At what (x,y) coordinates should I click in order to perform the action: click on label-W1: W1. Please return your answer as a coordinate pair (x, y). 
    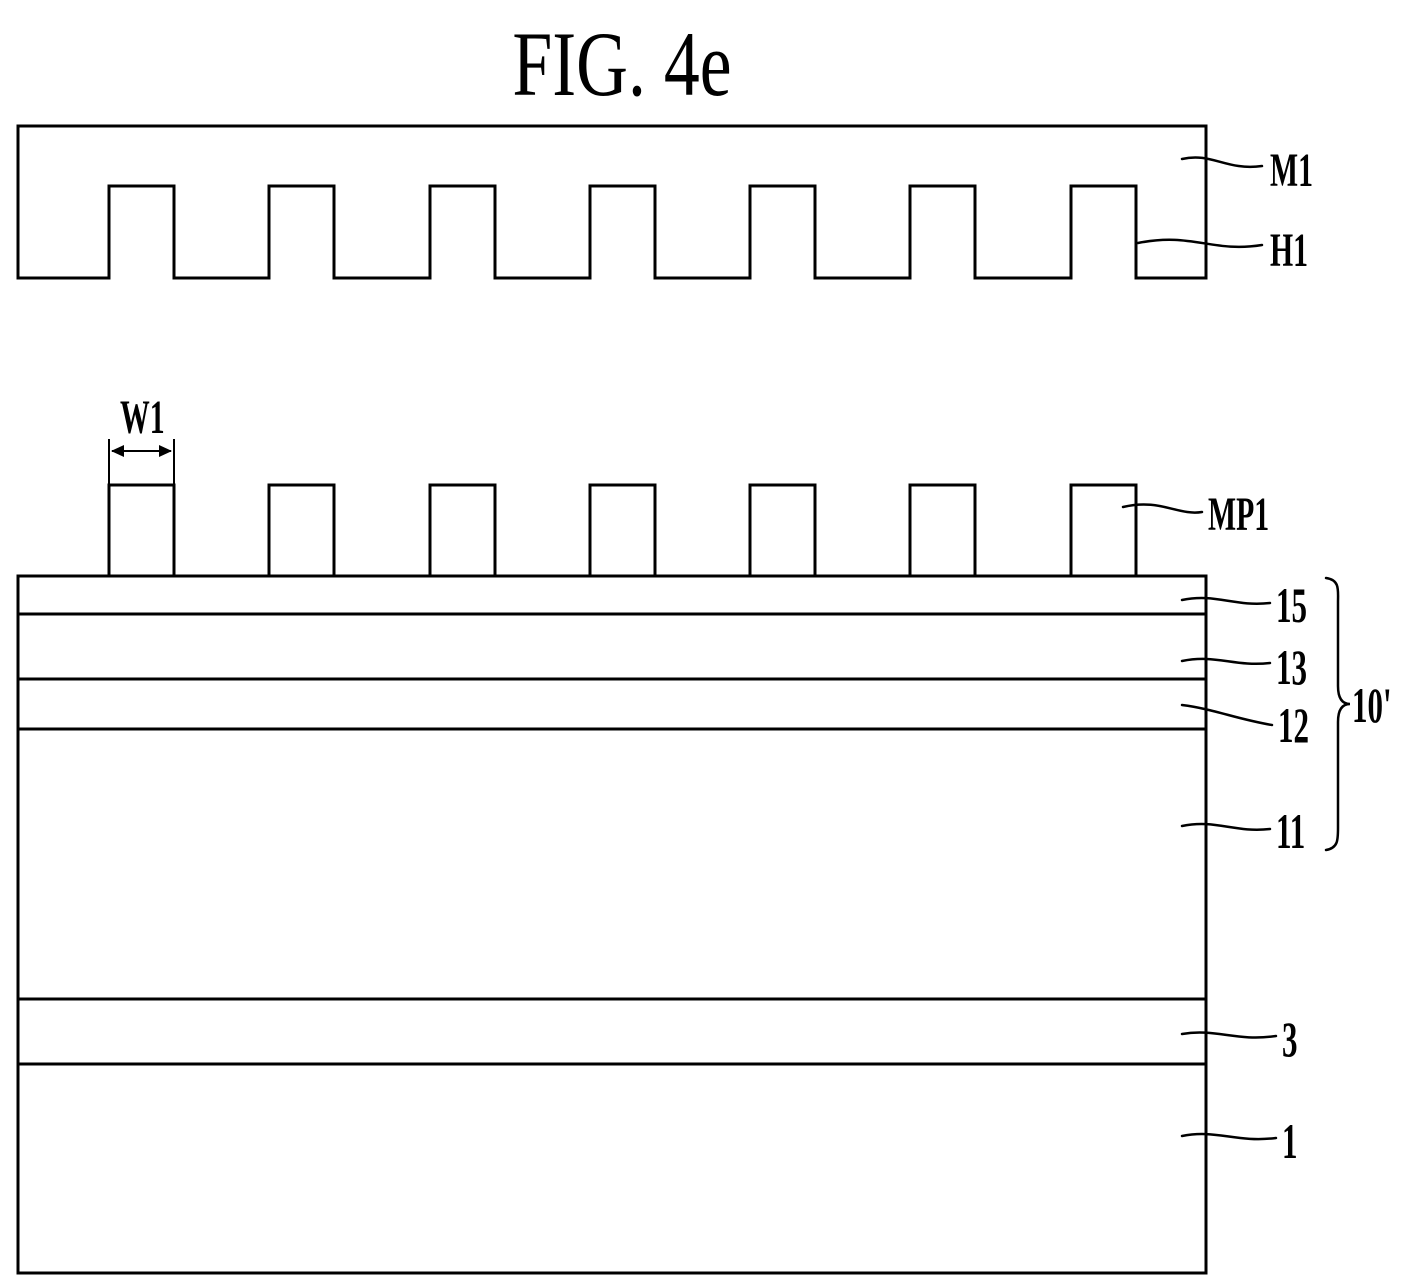
    Looking at the image, I should click on (142, 417).